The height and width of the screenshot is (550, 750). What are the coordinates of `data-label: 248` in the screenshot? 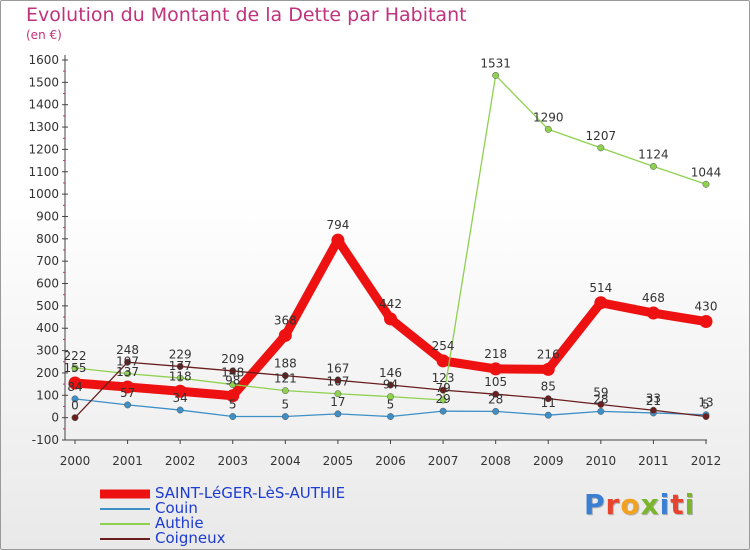 It's located at (127, 350).